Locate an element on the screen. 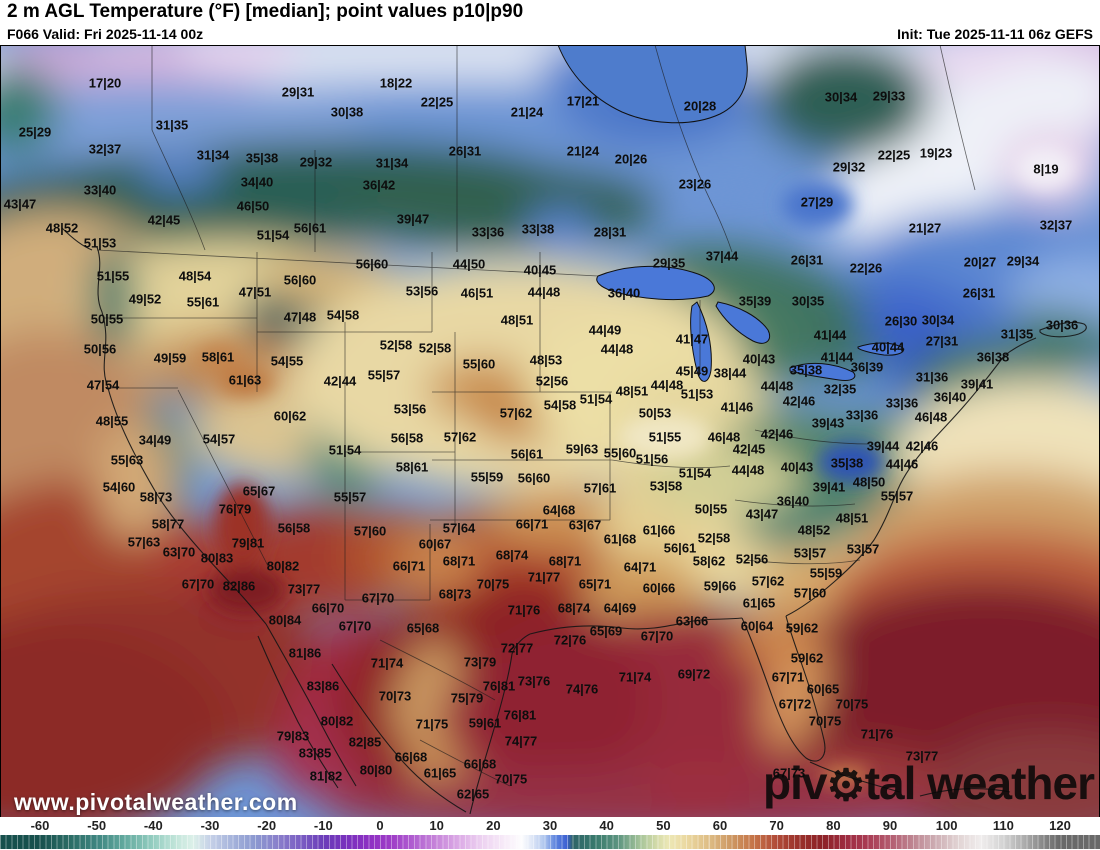 This screenshot has width=1100, height=850. station-value: 55|57 is located at coordinates (384, 375).